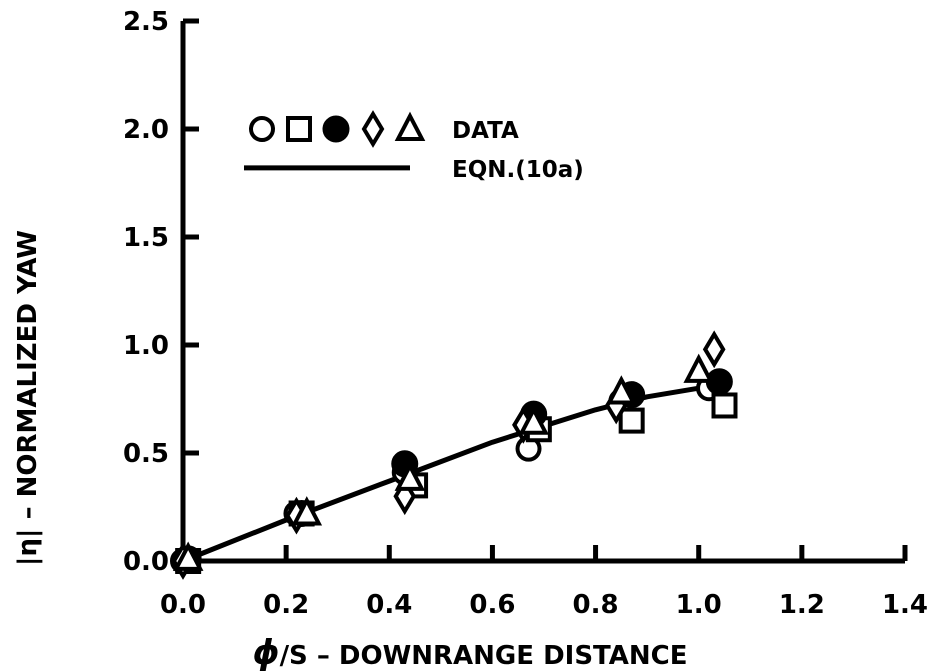  Describe the element at coordinates (28, 398) in the screenshot. I see `y-axis-title: |η| – NORMALIZED YAW` at that location.